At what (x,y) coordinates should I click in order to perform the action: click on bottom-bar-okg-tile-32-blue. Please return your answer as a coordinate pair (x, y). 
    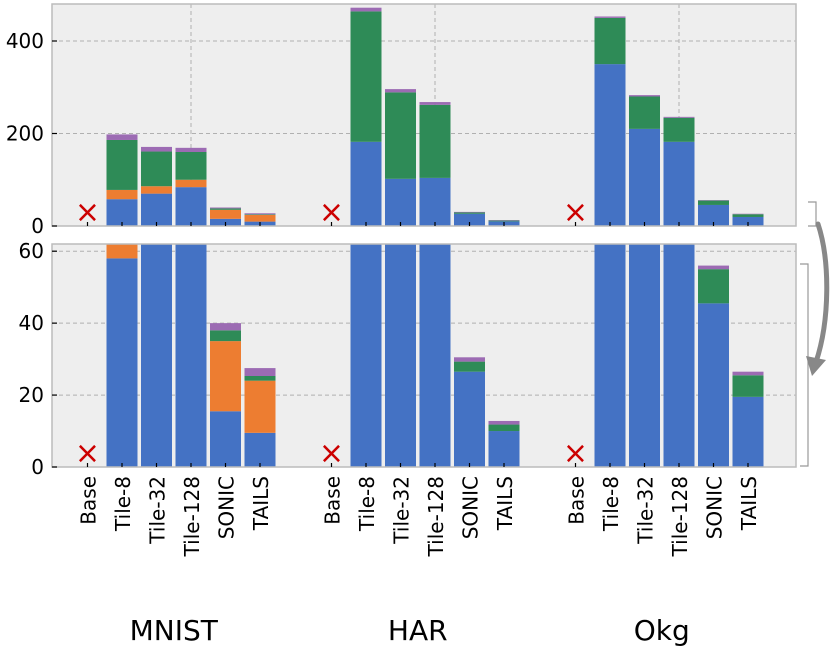
    Looking at the image, I should click on (644, 355).